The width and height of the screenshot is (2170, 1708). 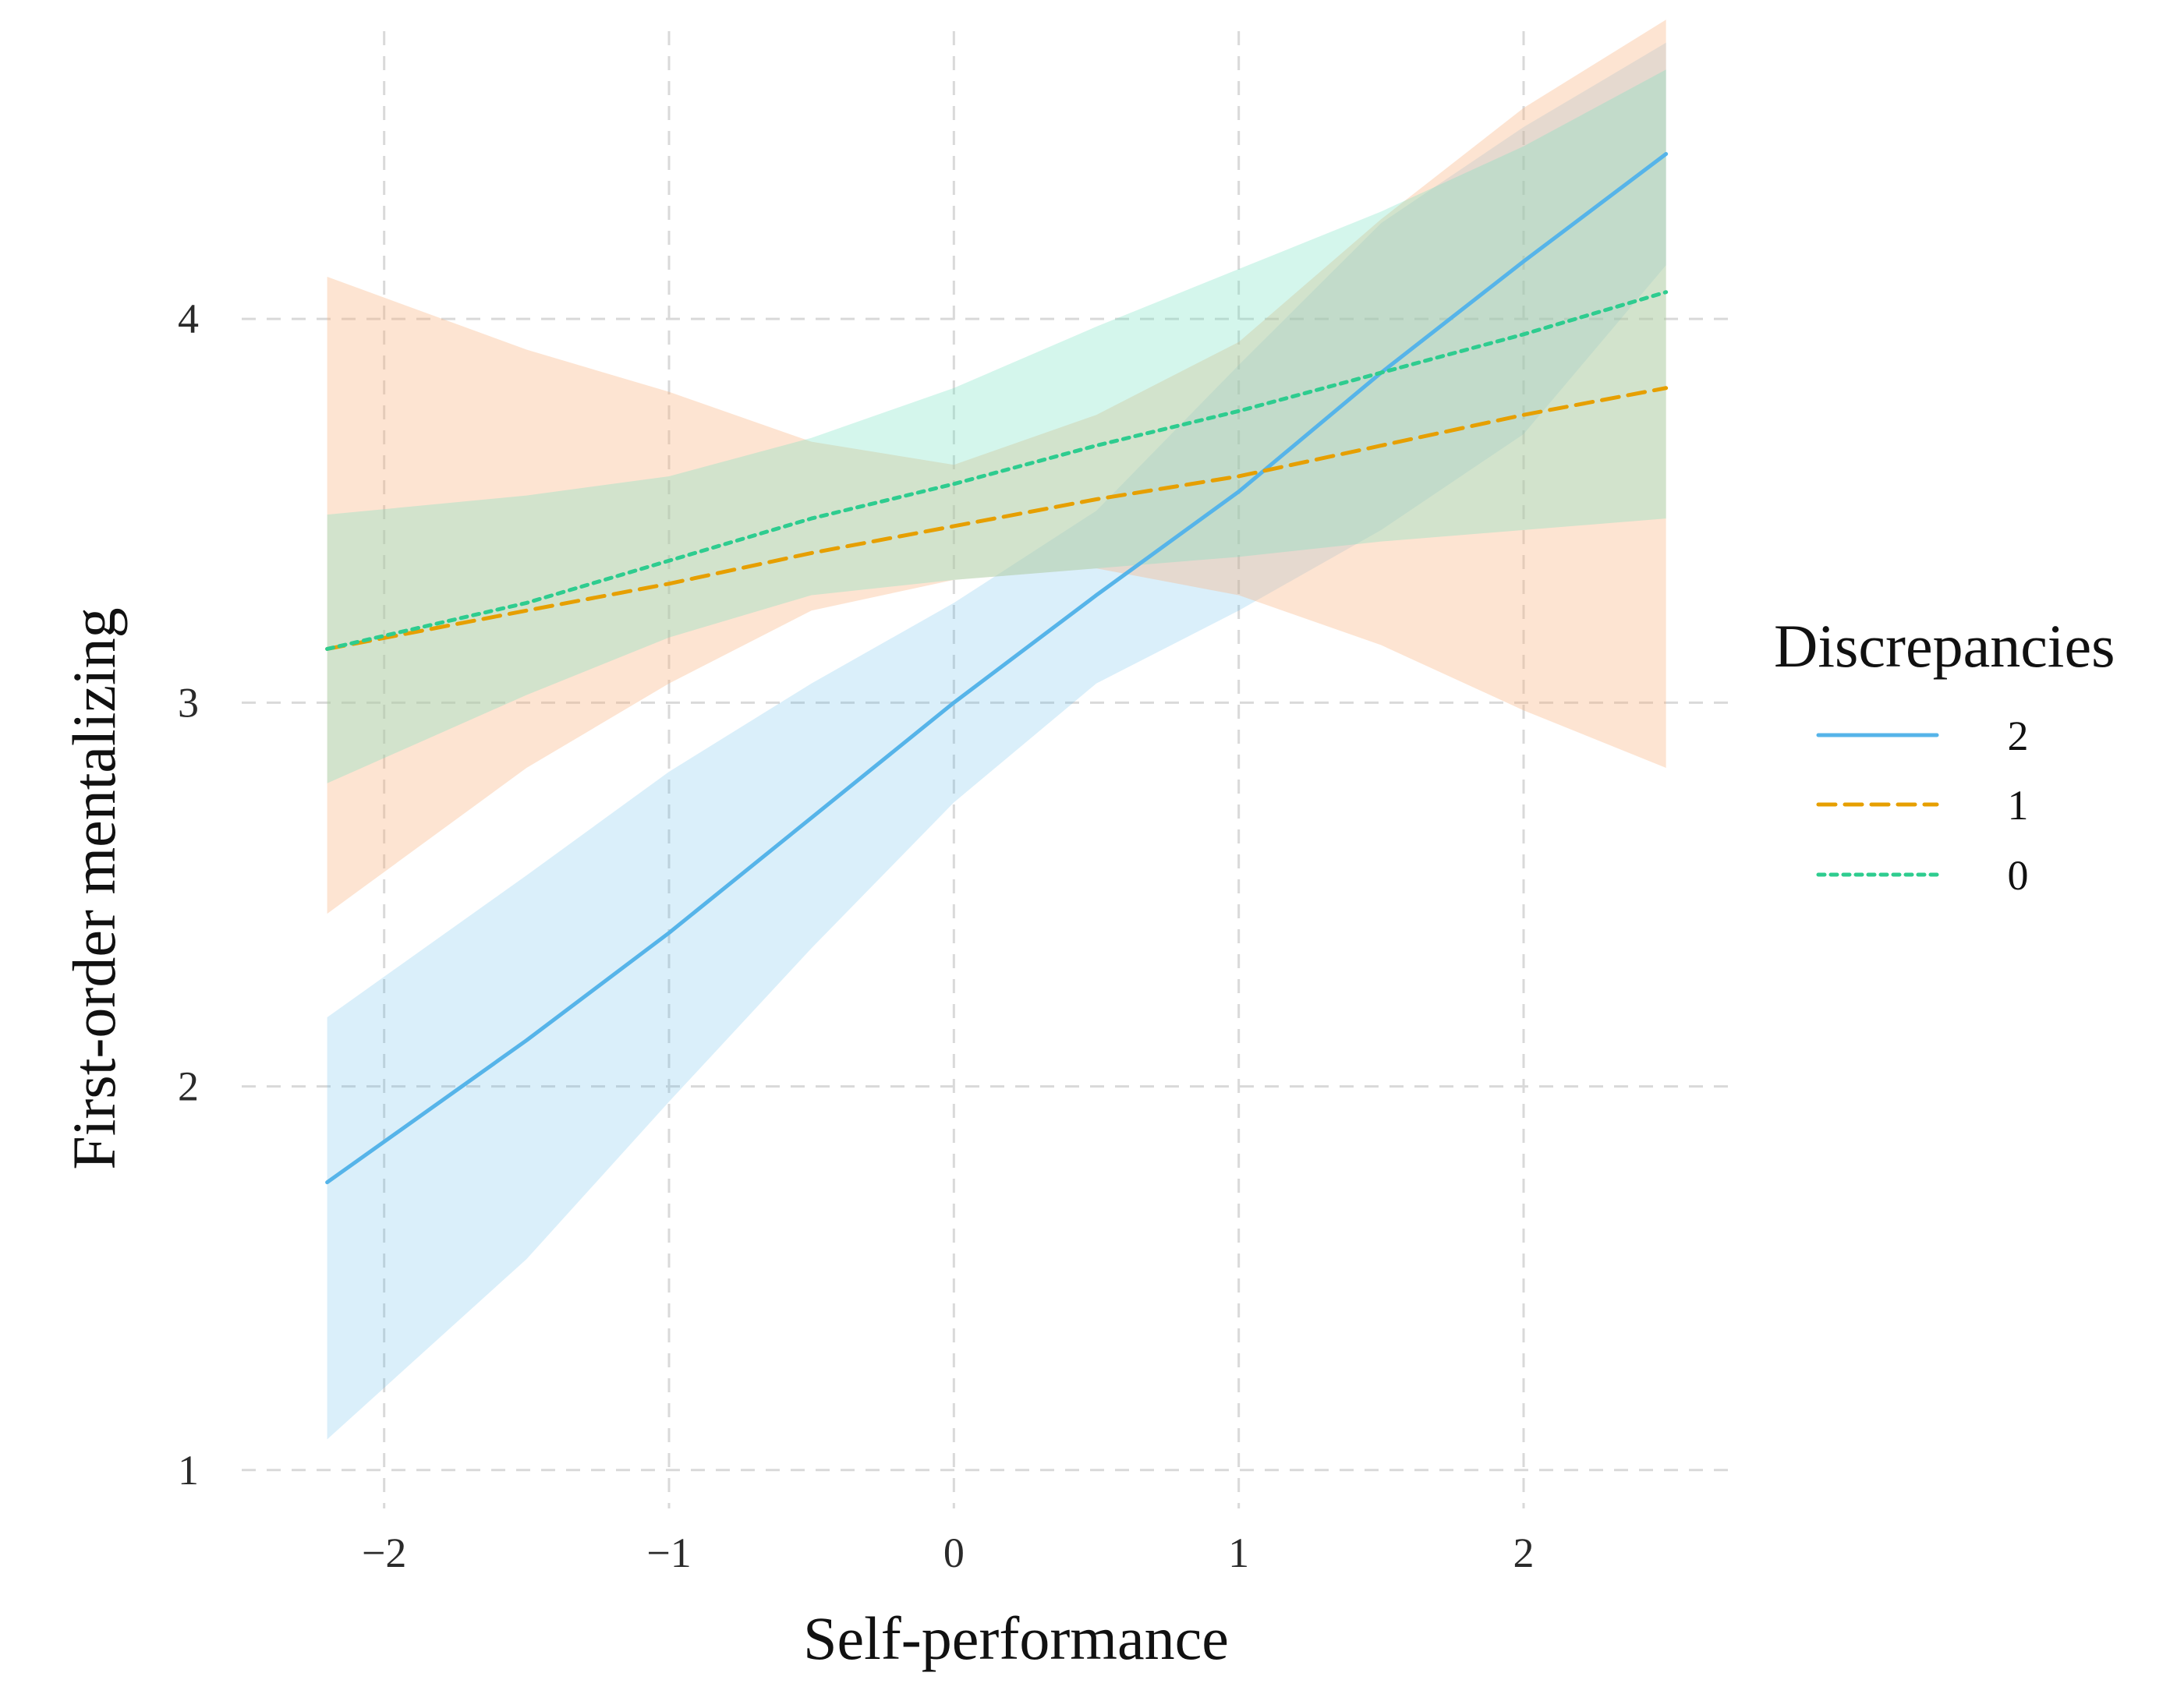 I want to click on legend-label-series-0: 0, so click(x=2018, y=876).